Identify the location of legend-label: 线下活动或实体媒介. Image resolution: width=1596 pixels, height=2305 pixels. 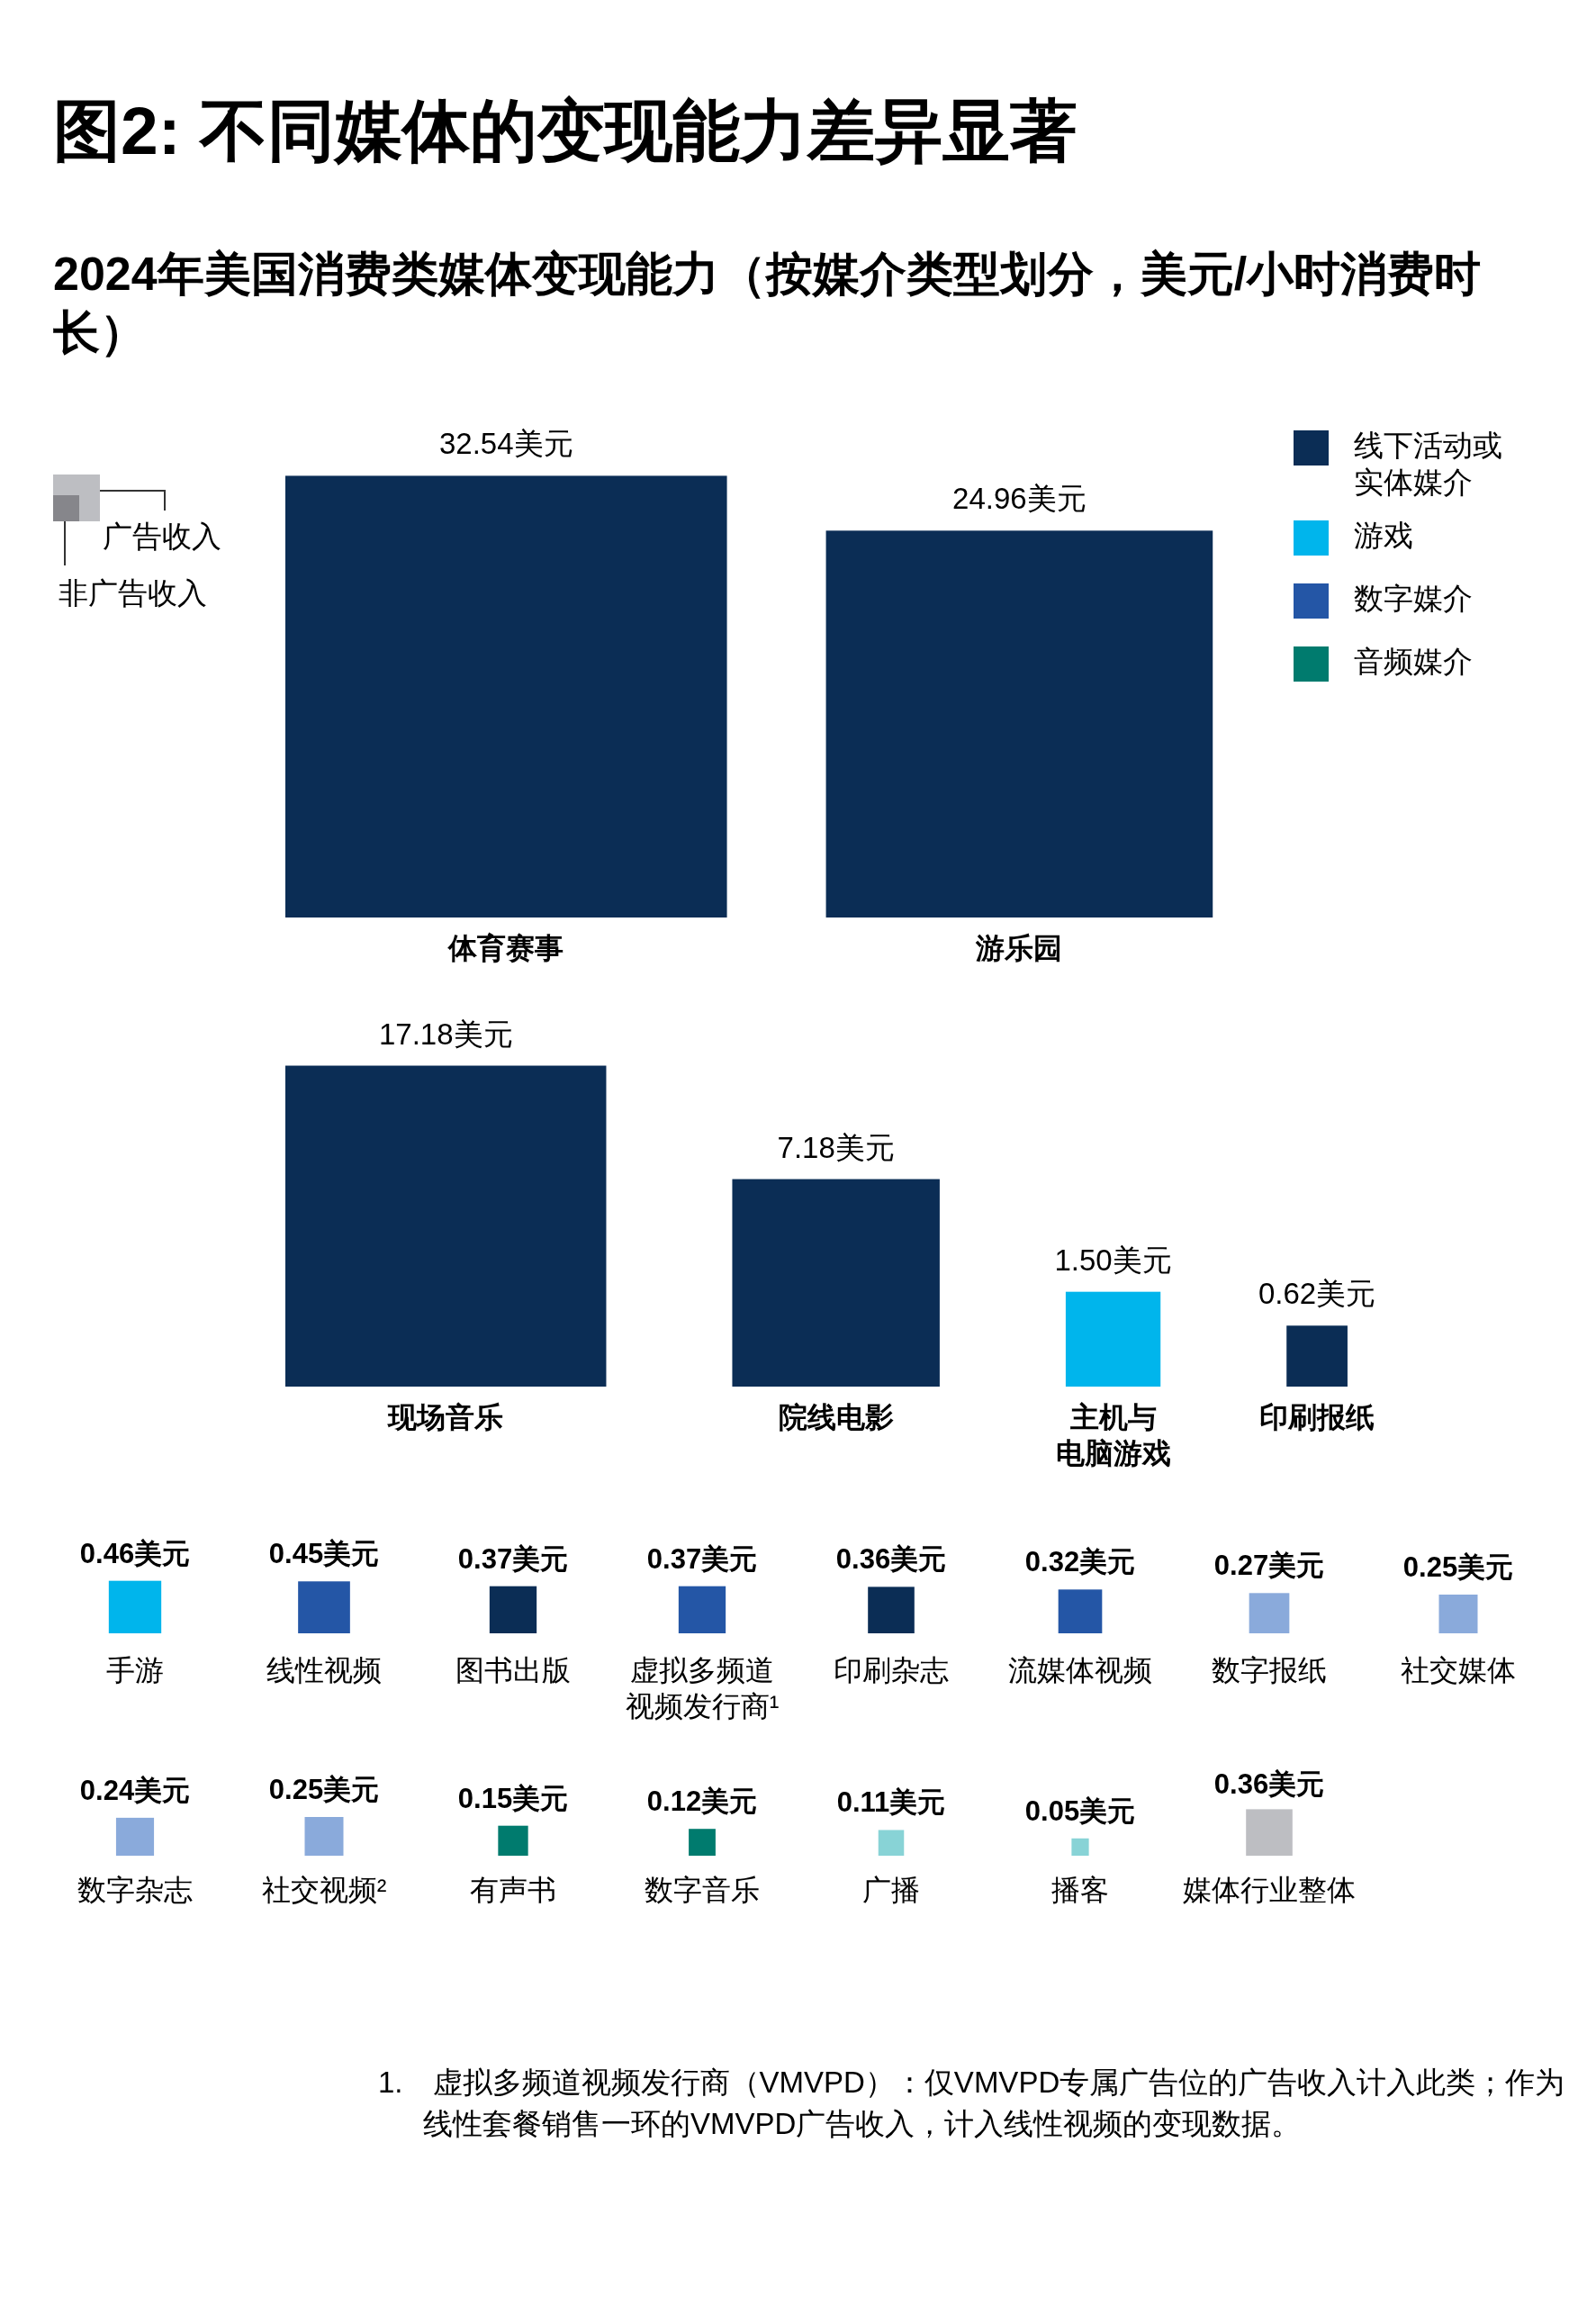
(1428, 465).